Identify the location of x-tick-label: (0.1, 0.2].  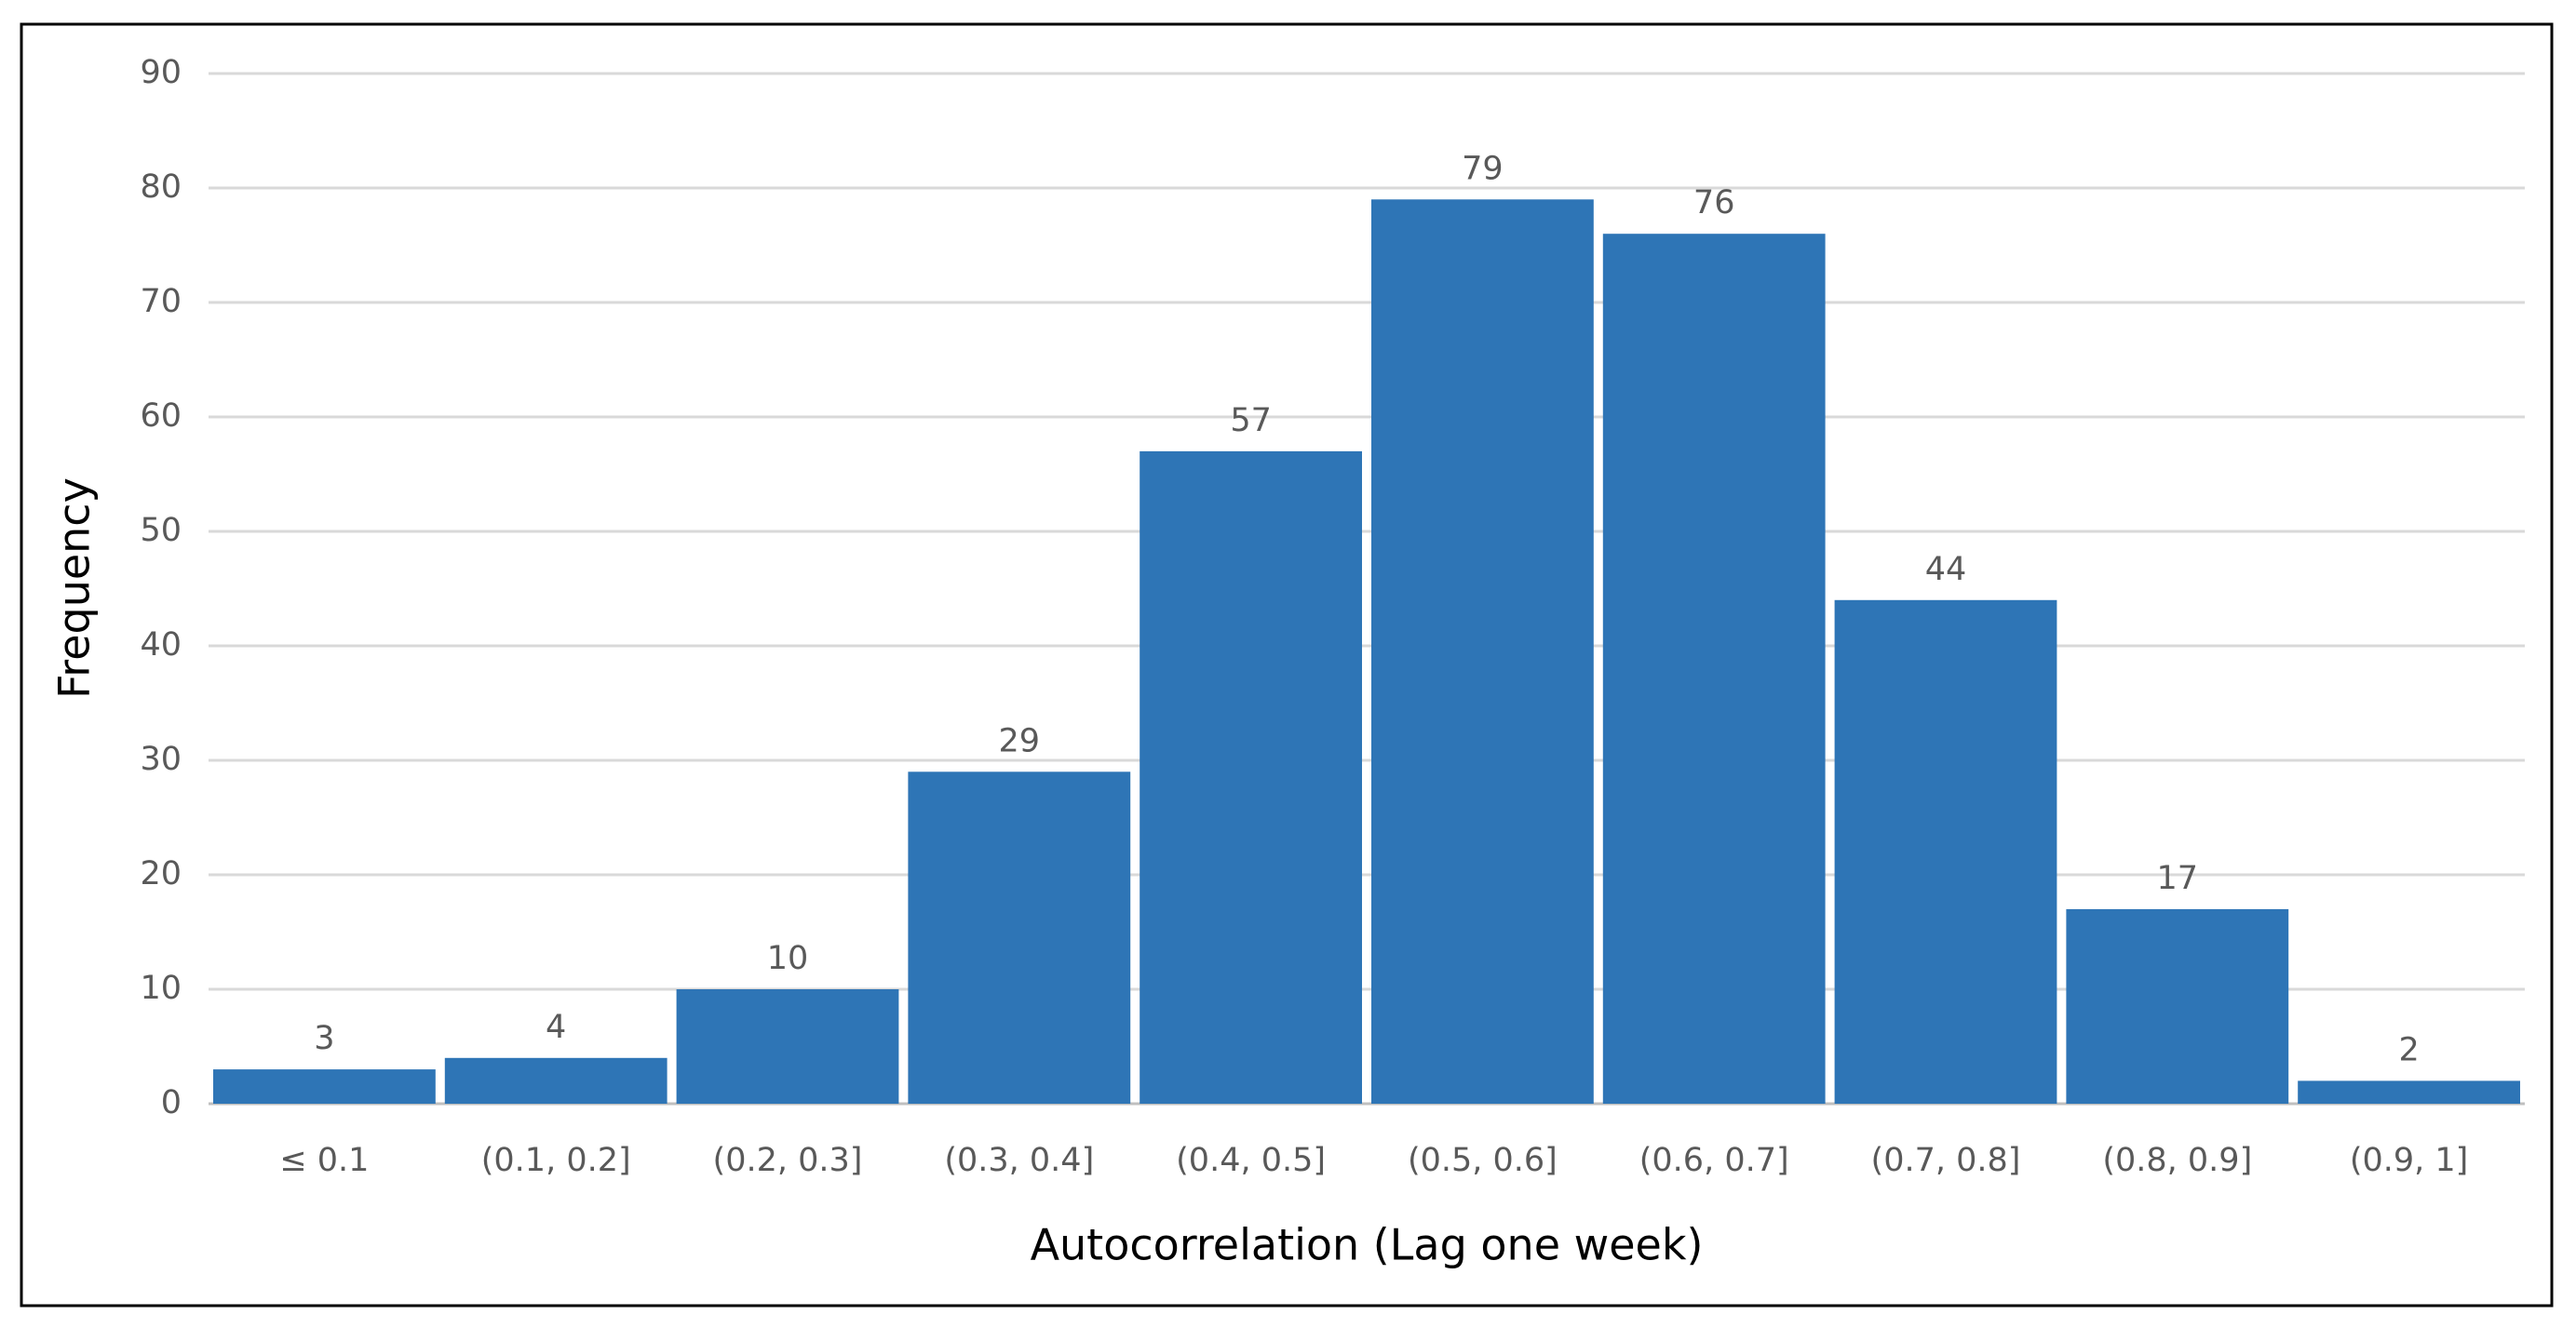
(556, 1160).